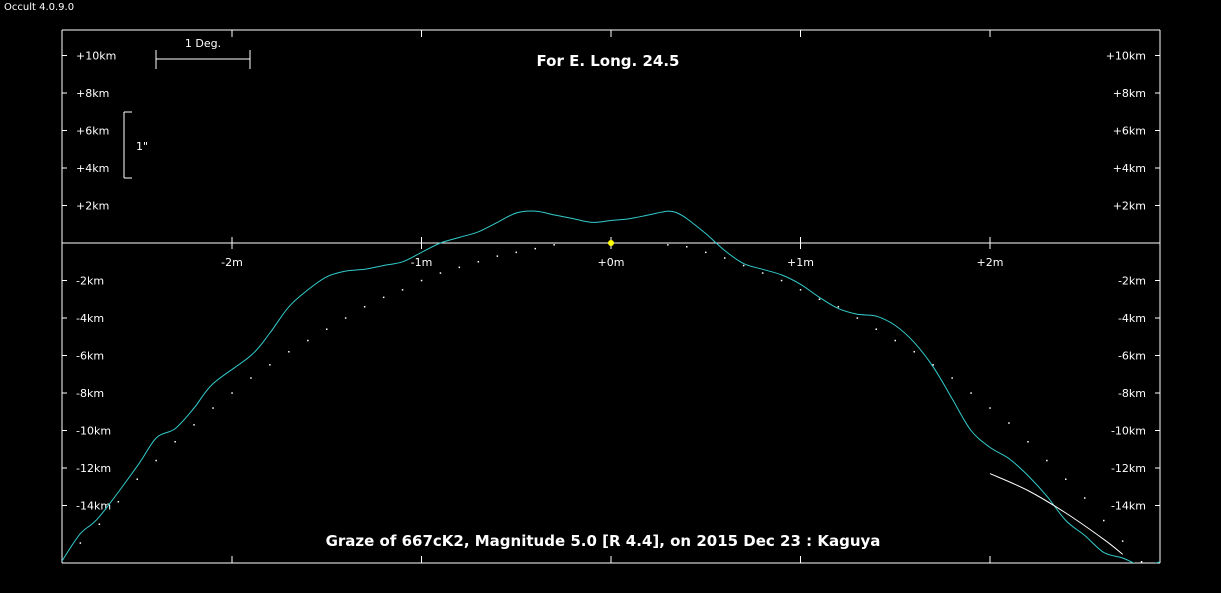  What do you see at coordinates (1126, 56) in the screenshot?
I see `y-tick-label-right: +10km` at bounding box center [1126, 56].